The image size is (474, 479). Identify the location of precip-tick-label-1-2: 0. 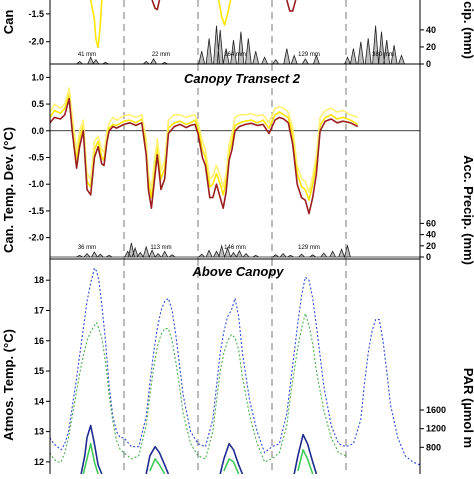
(428, 64).